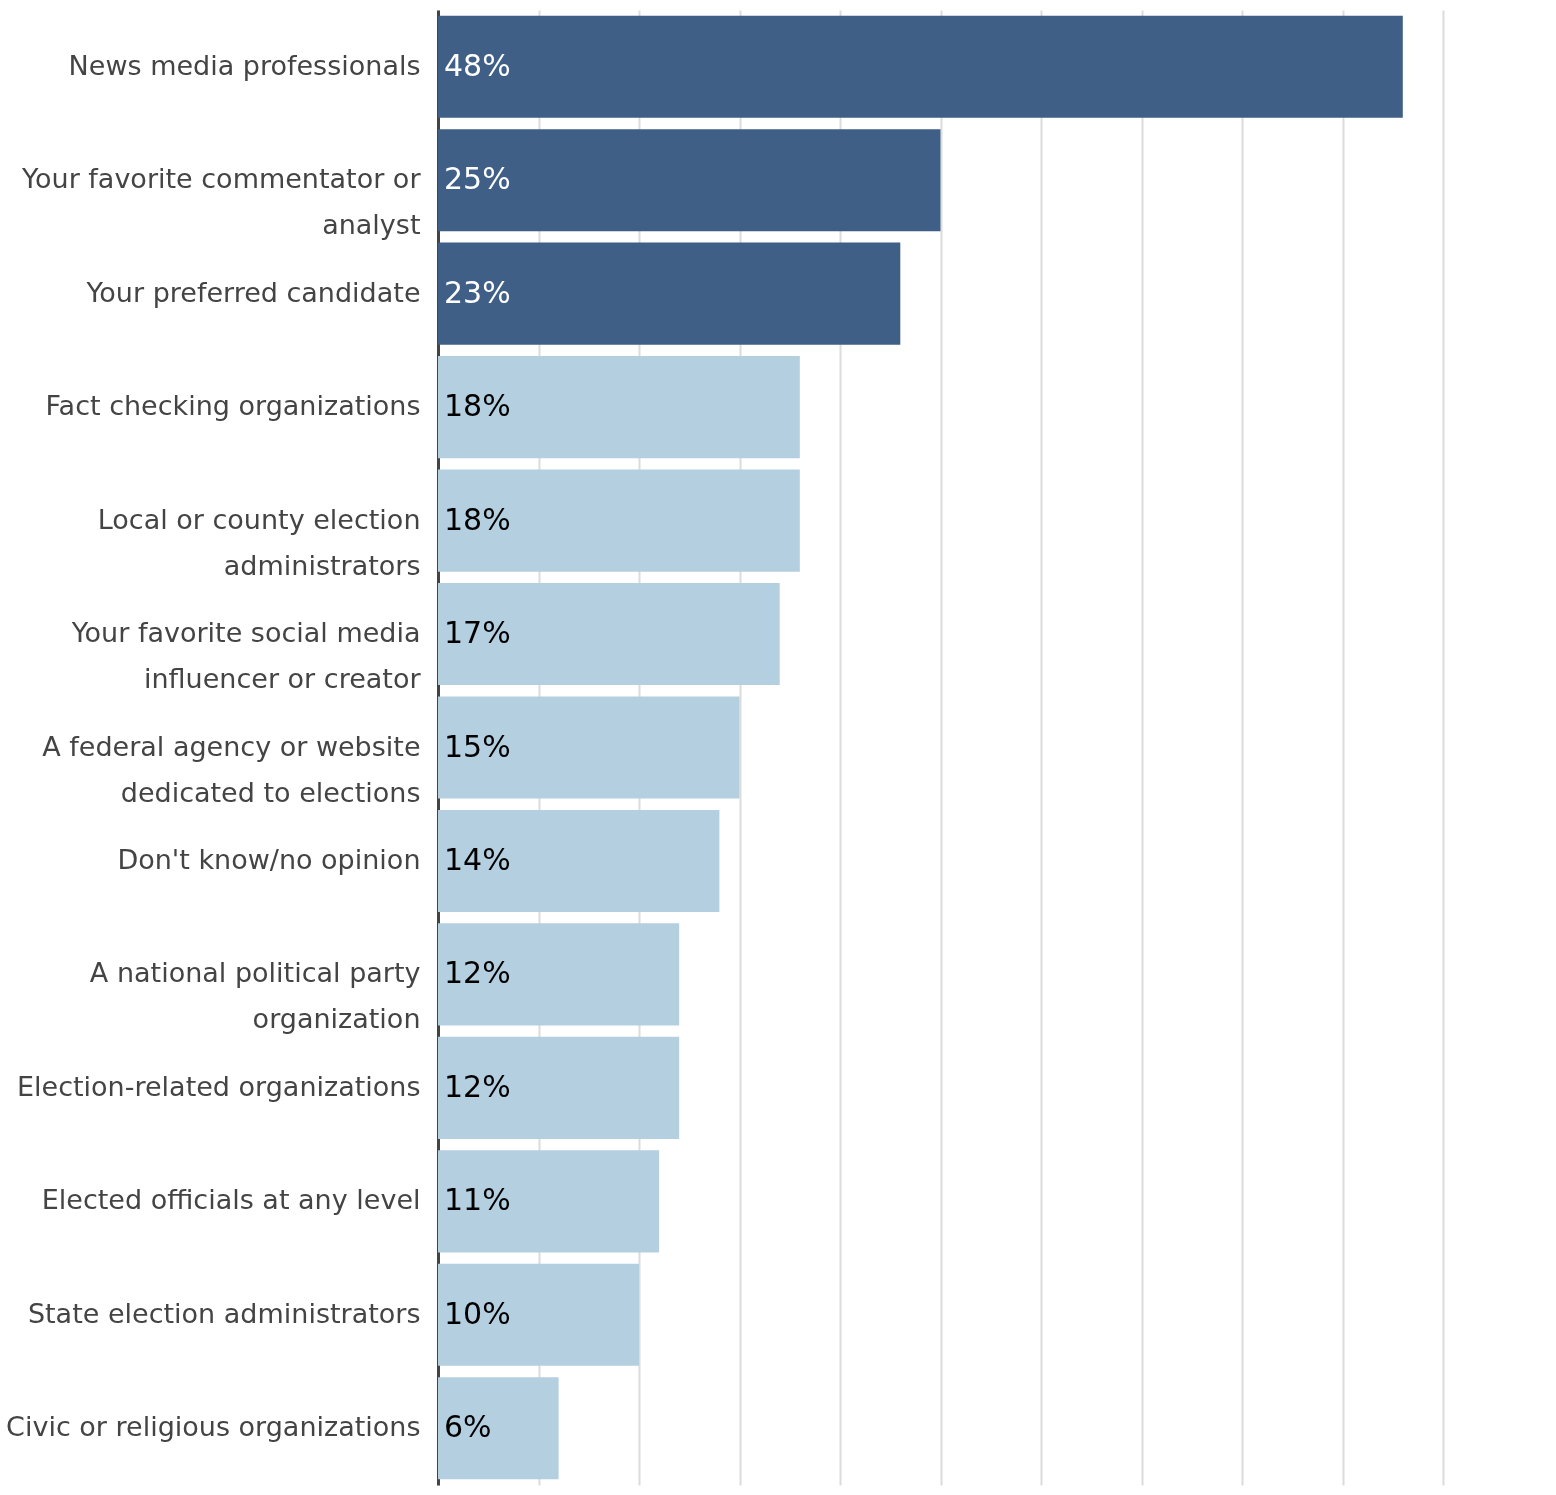  I want to click on y-tick-label: Civic or religious organizations, so click(213, 1427).